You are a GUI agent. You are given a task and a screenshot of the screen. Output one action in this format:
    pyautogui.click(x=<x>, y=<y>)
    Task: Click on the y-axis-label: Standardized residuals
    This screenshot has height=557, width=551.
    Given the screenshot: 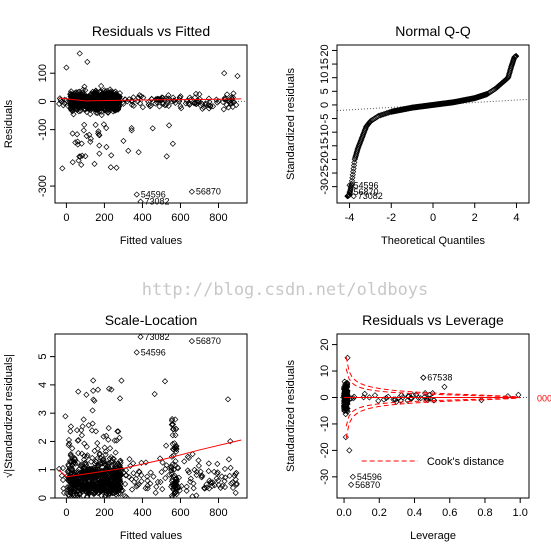 What is the action you would take?
    pyautogui.click(x=291, y=416)
    